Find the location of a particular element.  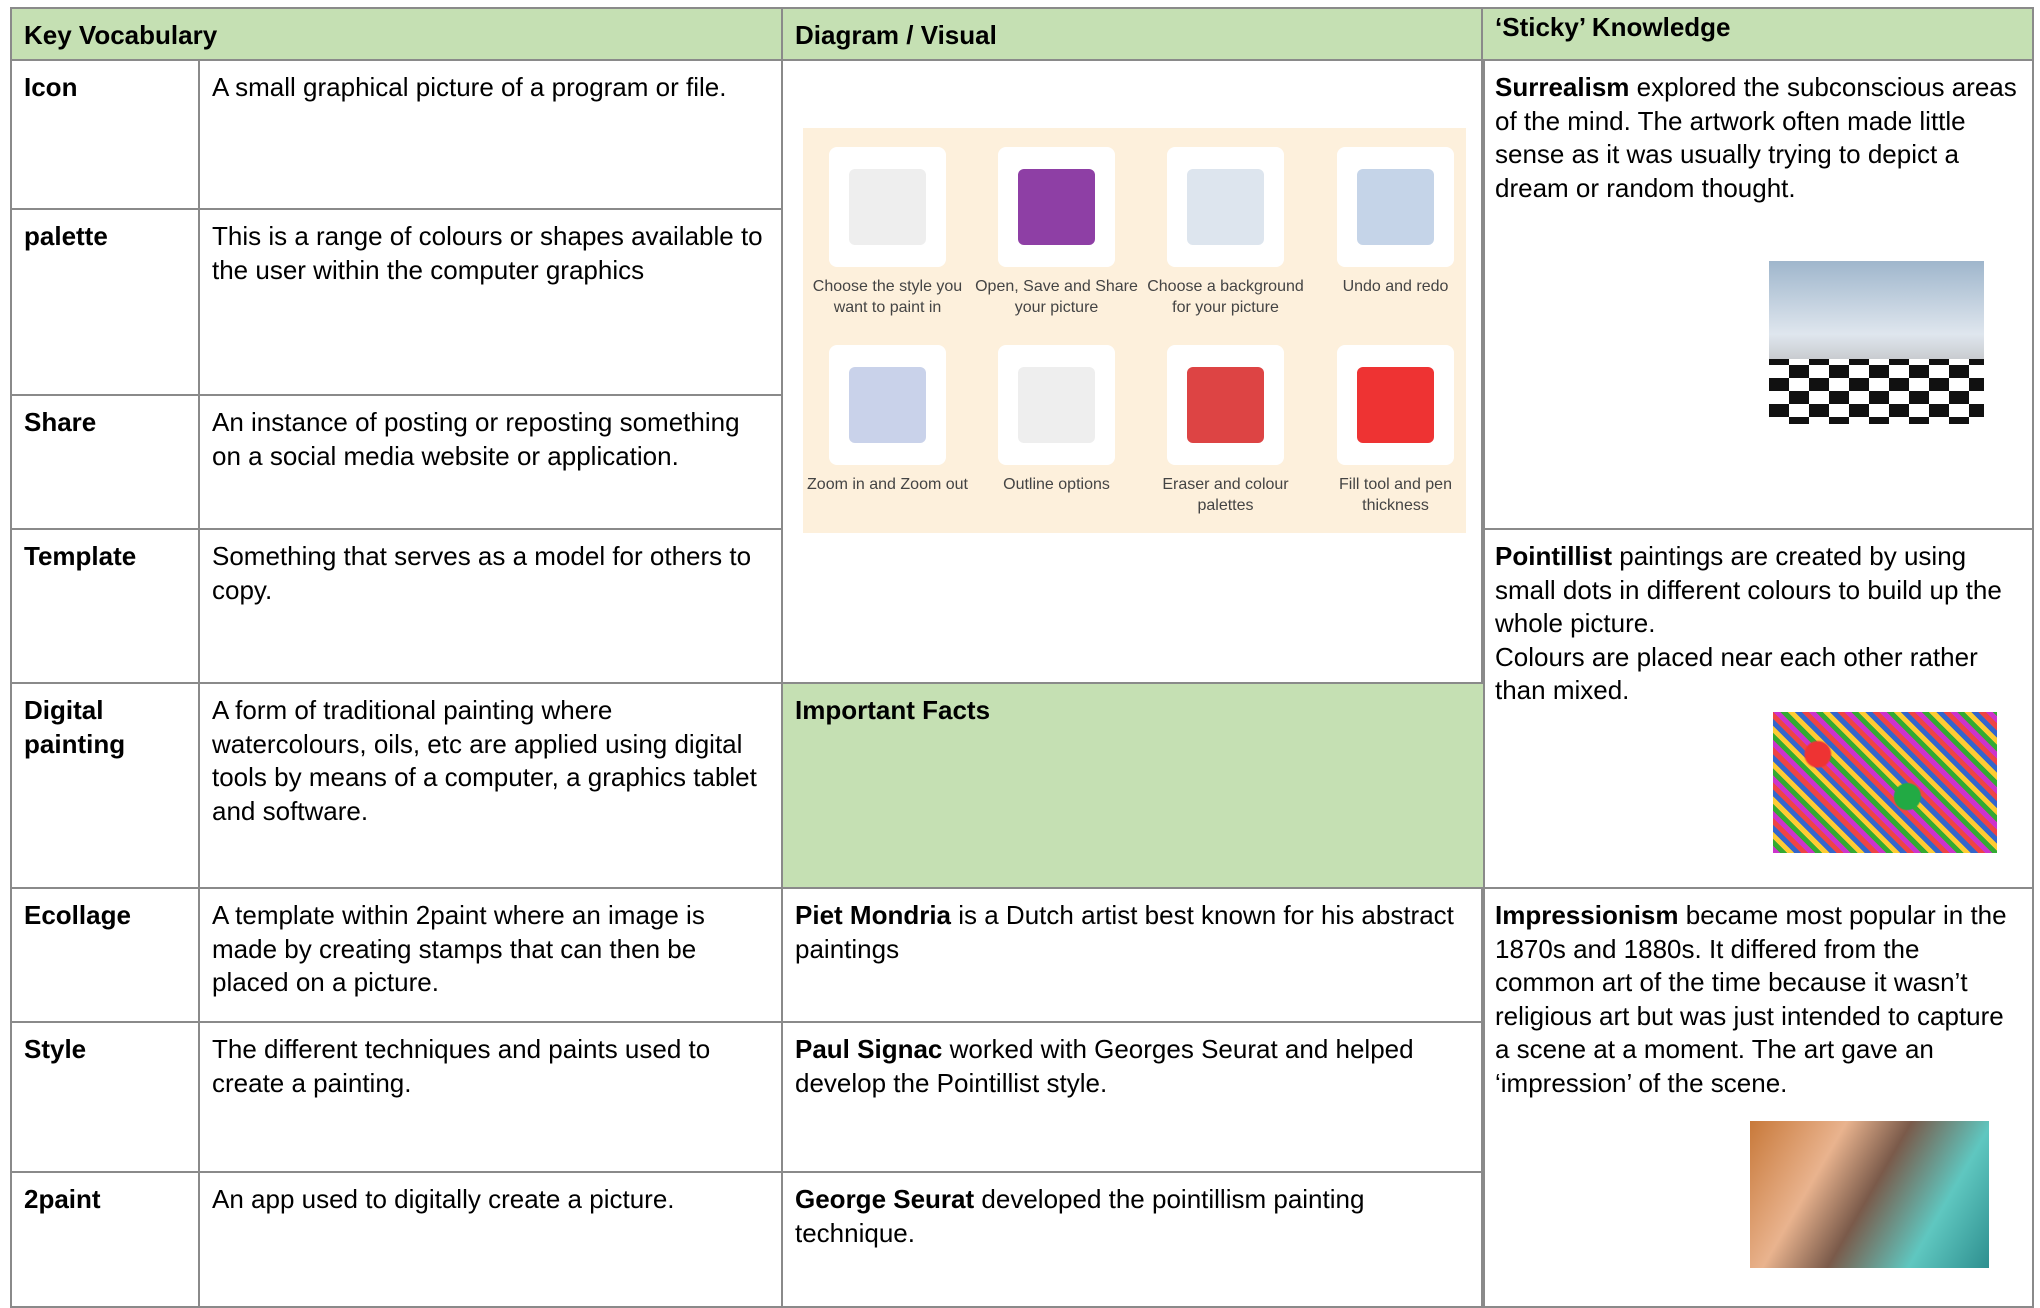

vocab-term: 2paint is located at coordinates (62, 1199).